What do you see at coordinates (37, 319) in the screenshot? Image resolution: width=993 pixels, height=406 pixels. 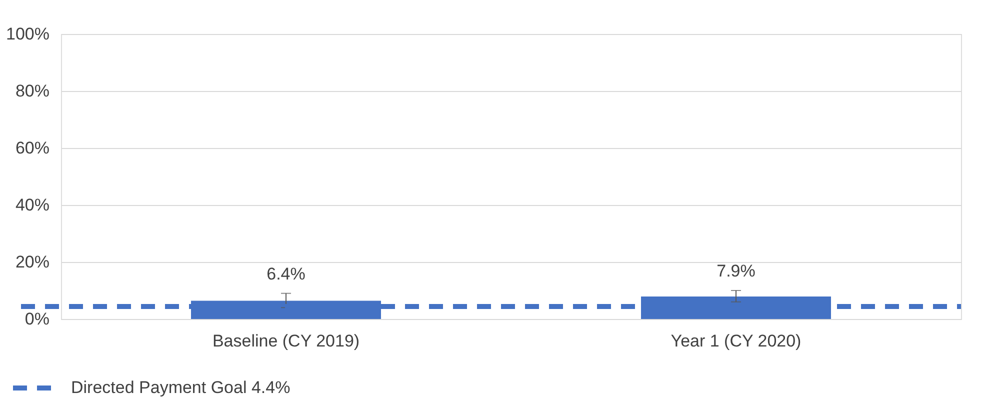 I see `y-tick-label: 0%` at bounding box center [37, 319].